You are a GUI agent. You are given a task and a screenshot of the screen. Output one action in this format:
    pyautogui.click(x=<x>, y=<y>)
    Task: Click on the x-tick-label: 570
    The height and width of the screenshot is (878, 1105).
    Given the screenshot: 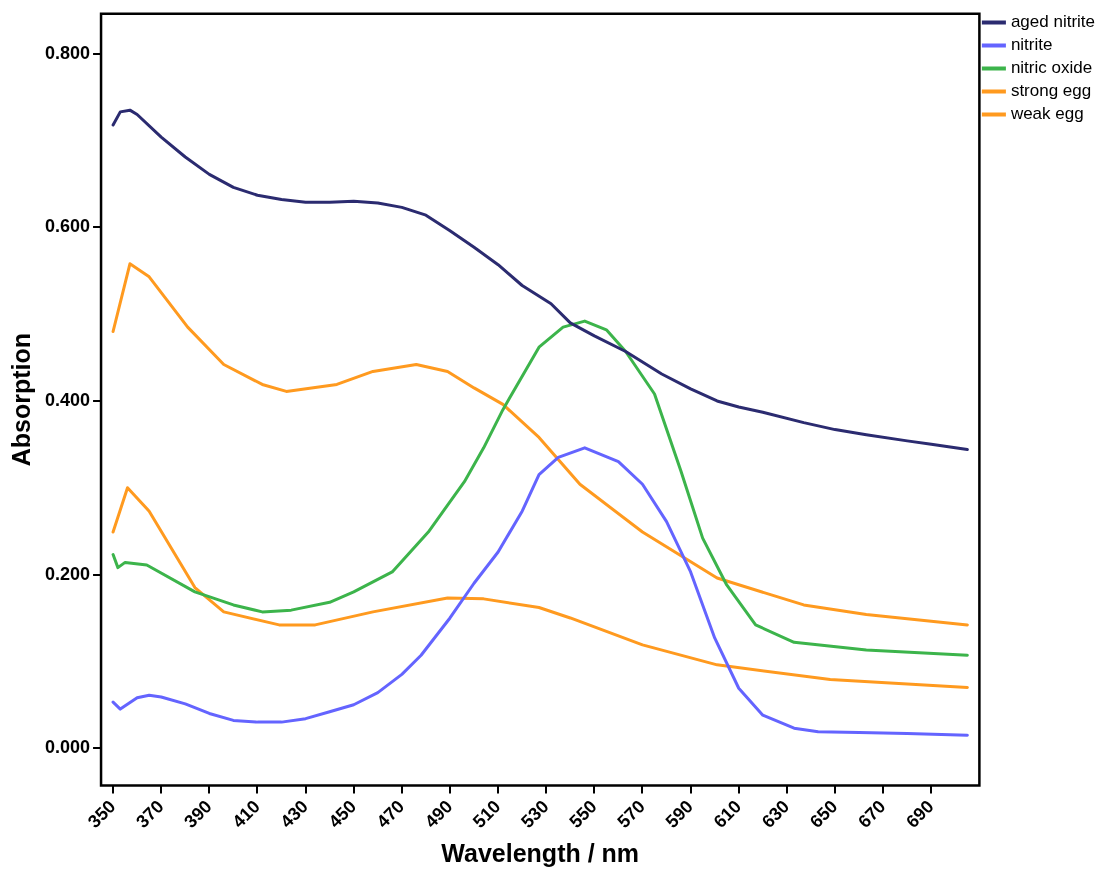 What is the action you would take?
    pyautogui.click(x=631, y=814)
    